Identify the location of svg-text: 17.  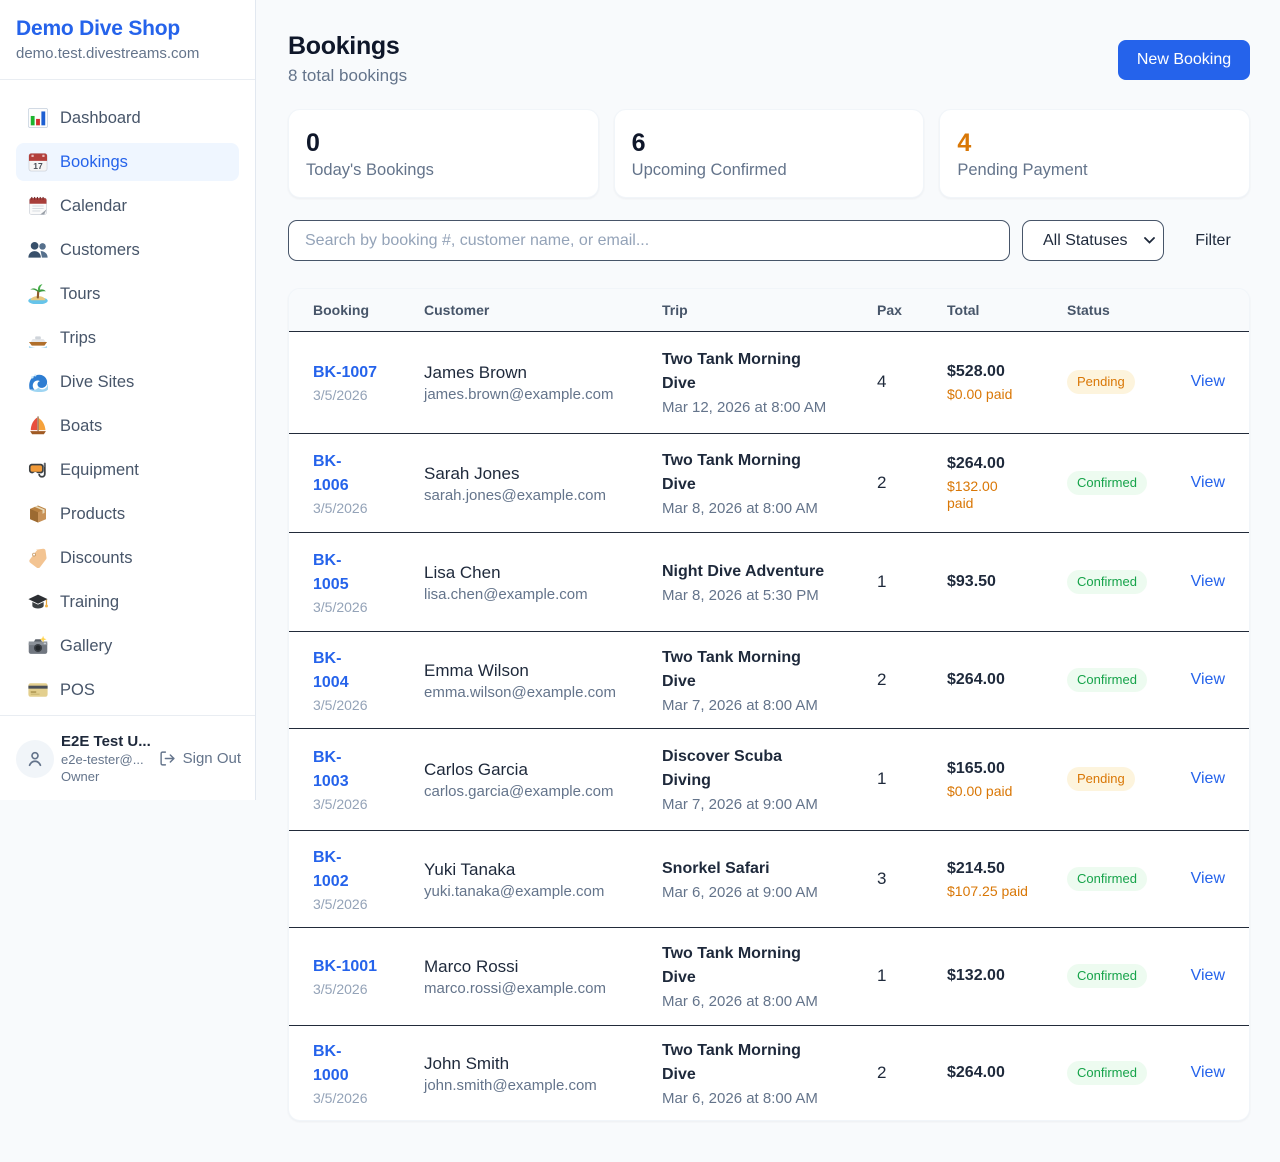
(38, 166).